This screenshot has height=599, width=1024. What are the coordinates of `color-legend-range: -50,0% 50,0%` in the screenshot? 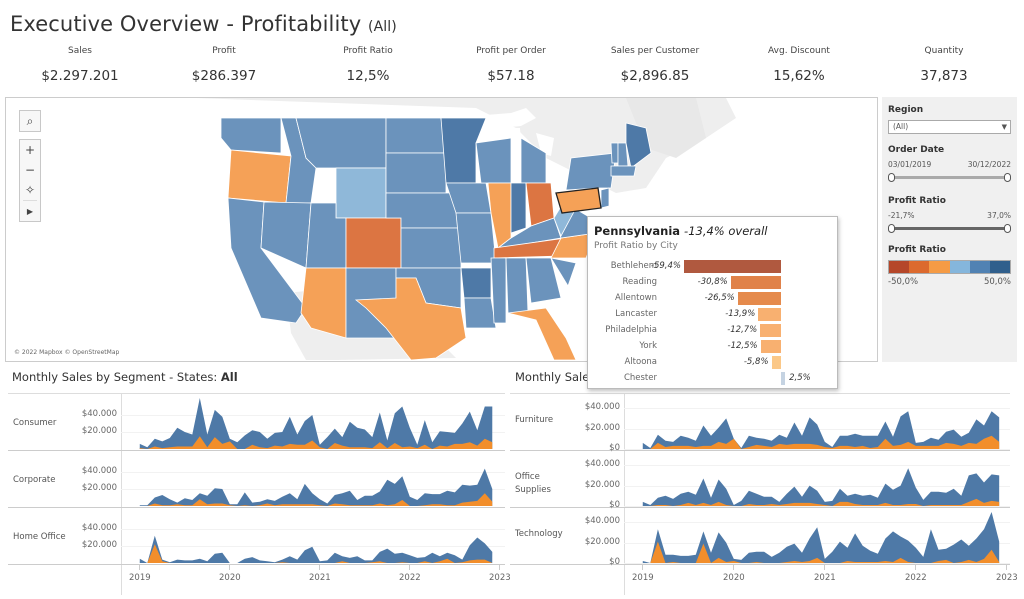 It's located at (949, 282).